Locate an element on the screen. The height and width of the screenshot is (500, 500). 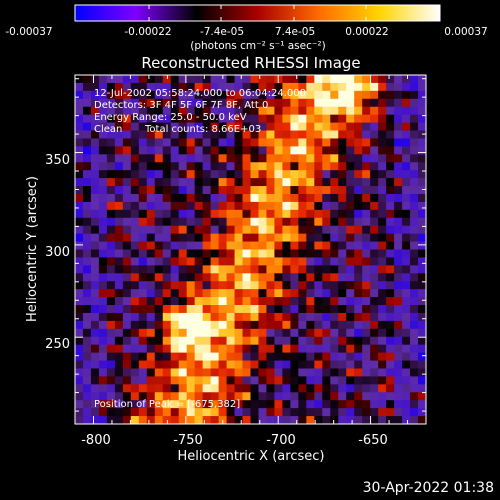
colorbar-tick-label: 0.00022 is located at coordinates (366, 32).